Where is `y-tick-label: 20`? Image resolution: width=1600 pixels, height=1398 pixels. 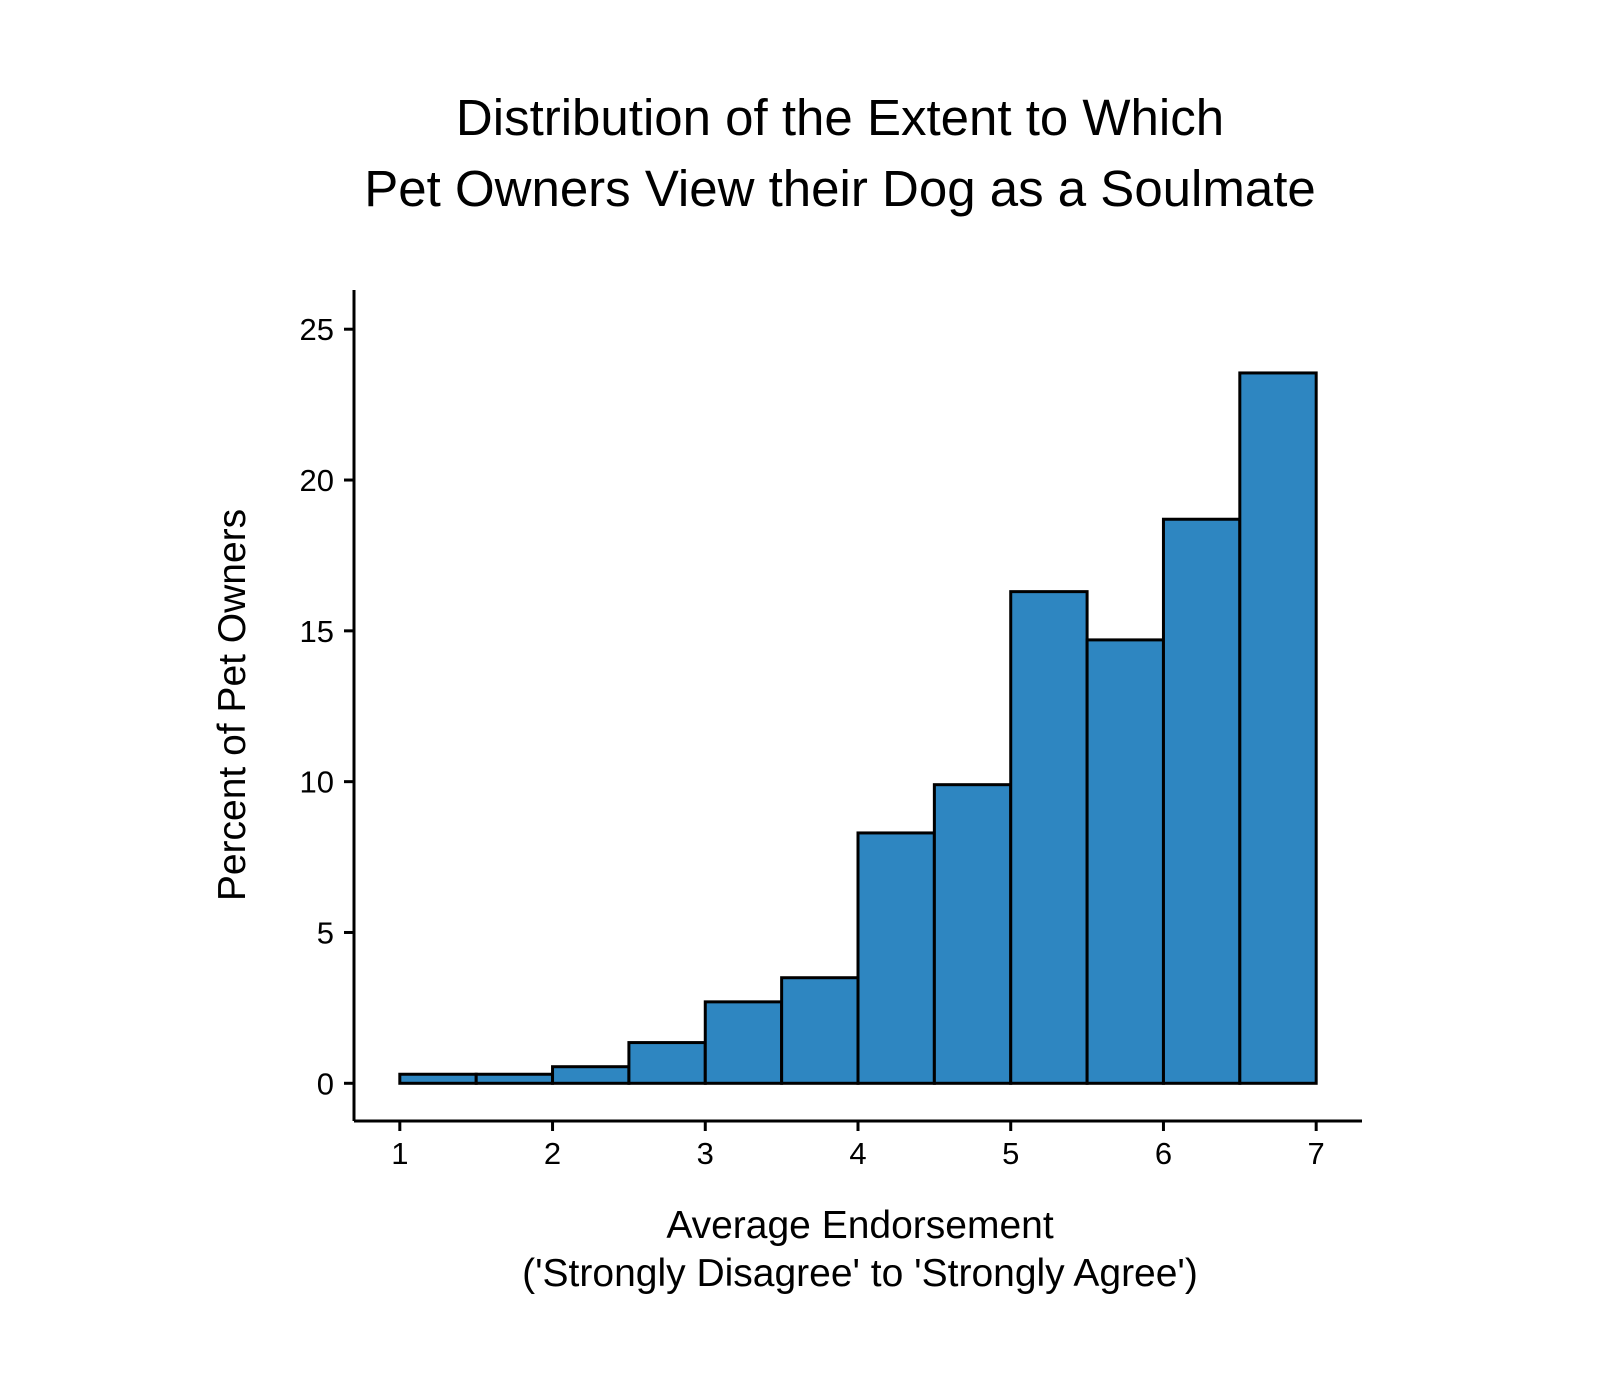
y-tick-label: 20 is located at coordinates (317, 480).